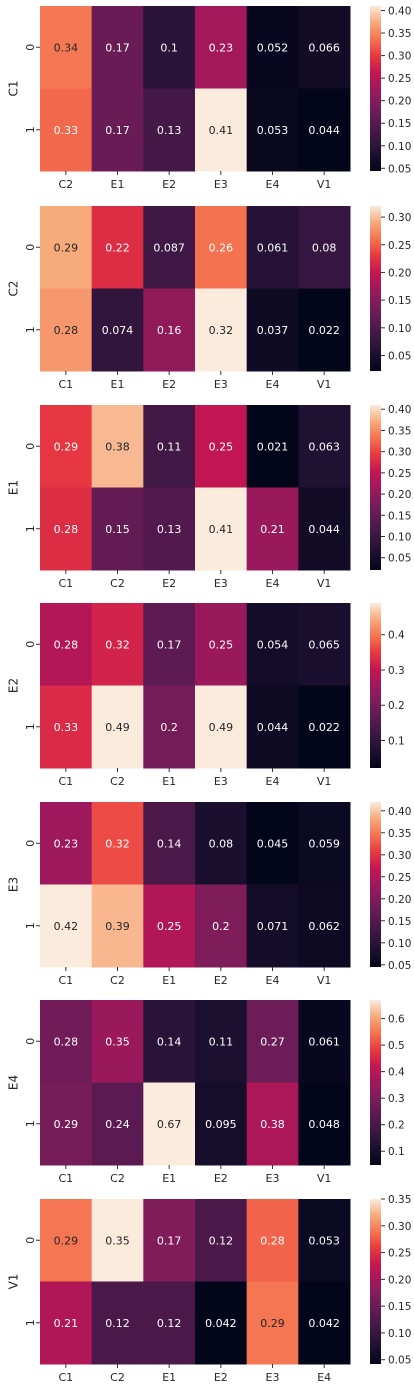  I want to click on cell-value-label: 0.16, so click(169, 330).